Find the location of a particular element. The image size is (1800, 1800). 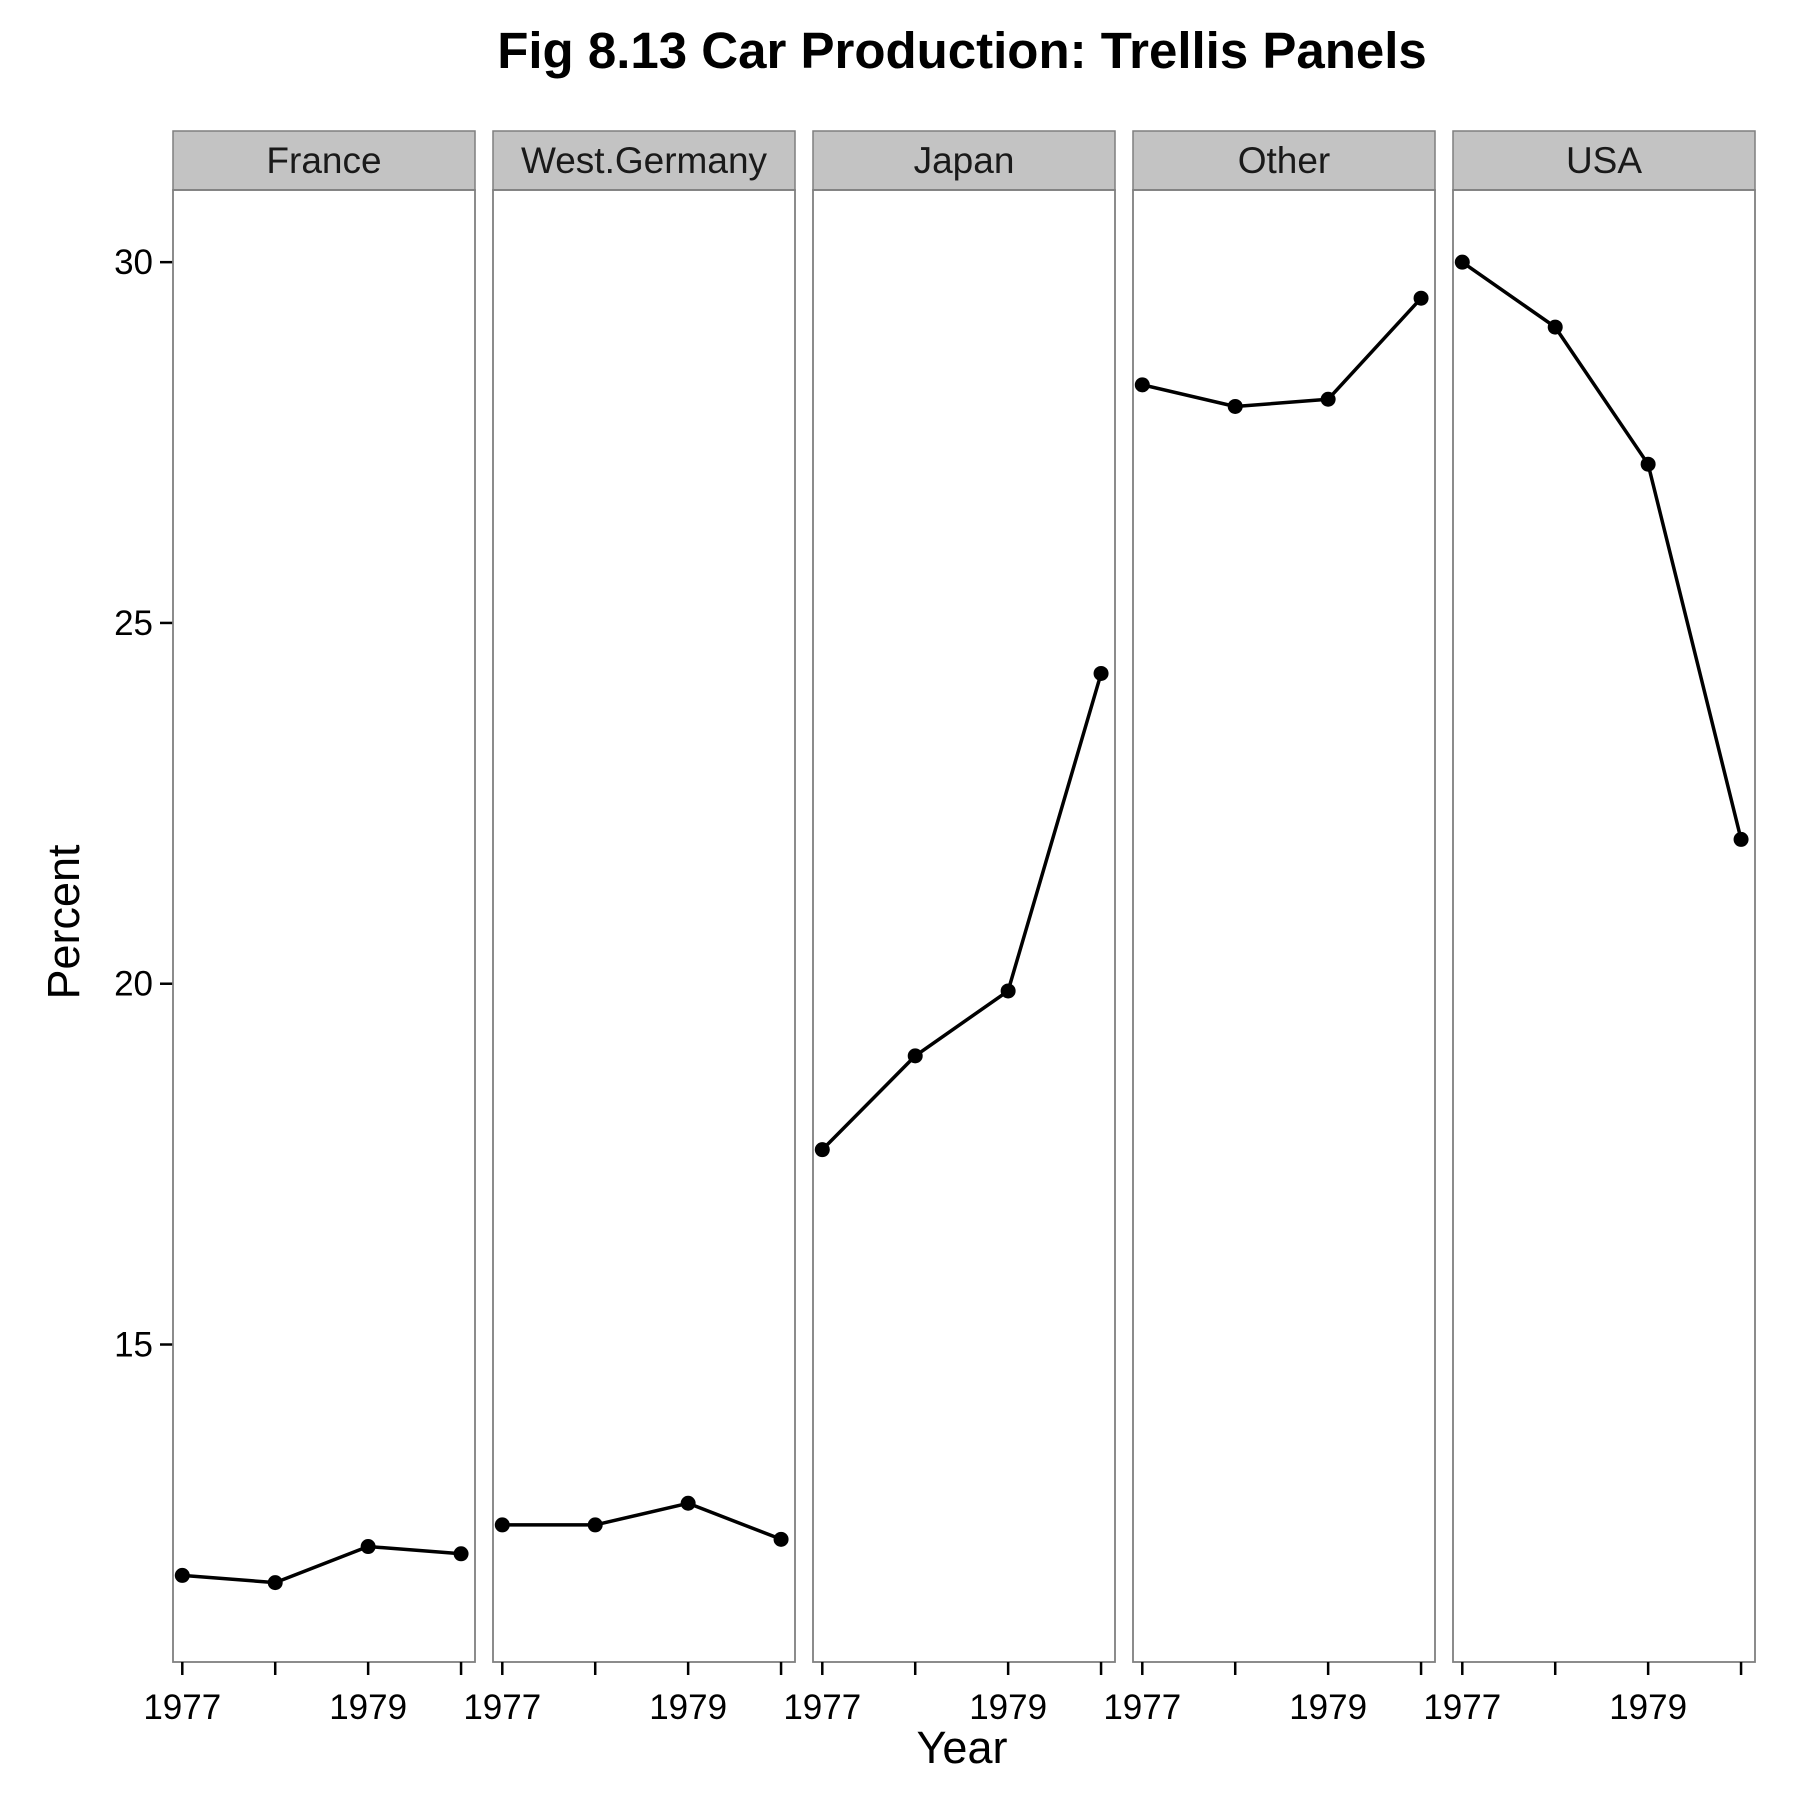

y-tick-label: 25 is located at coordinates (133, 623).